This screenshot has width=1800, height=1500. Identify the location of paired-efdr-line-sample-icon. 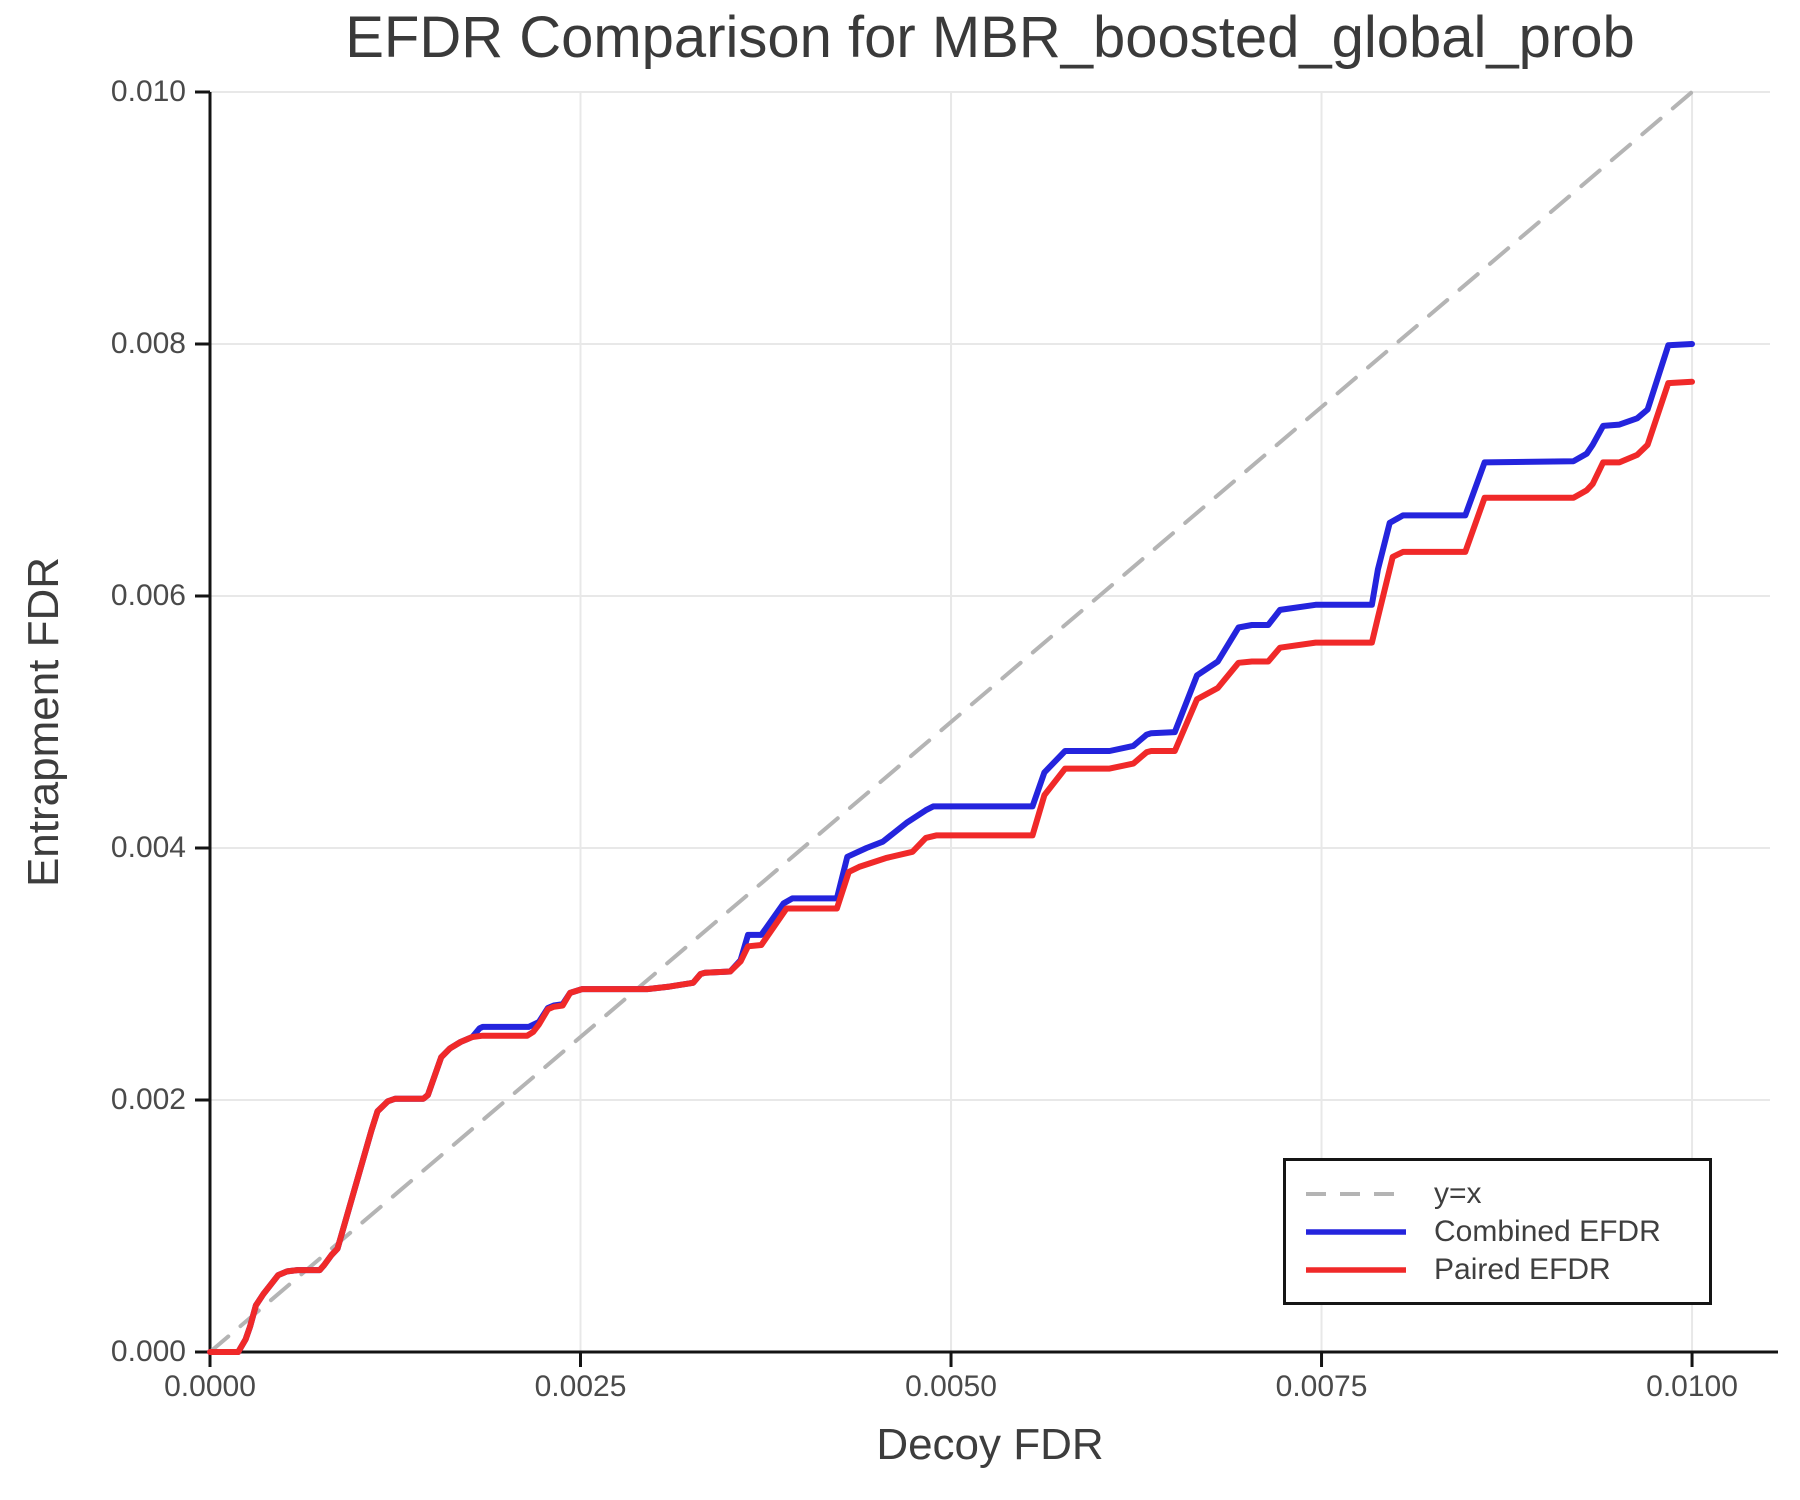
(1356, 1269).